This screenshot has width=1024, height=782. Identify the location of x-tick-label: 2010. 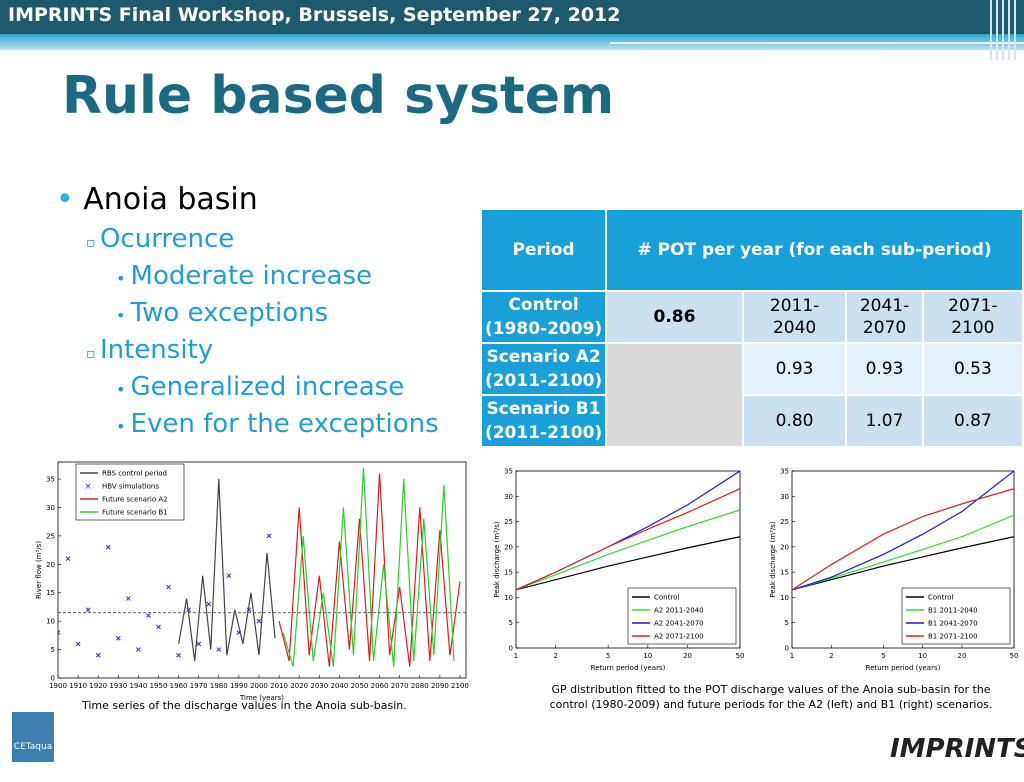
(279, 686).